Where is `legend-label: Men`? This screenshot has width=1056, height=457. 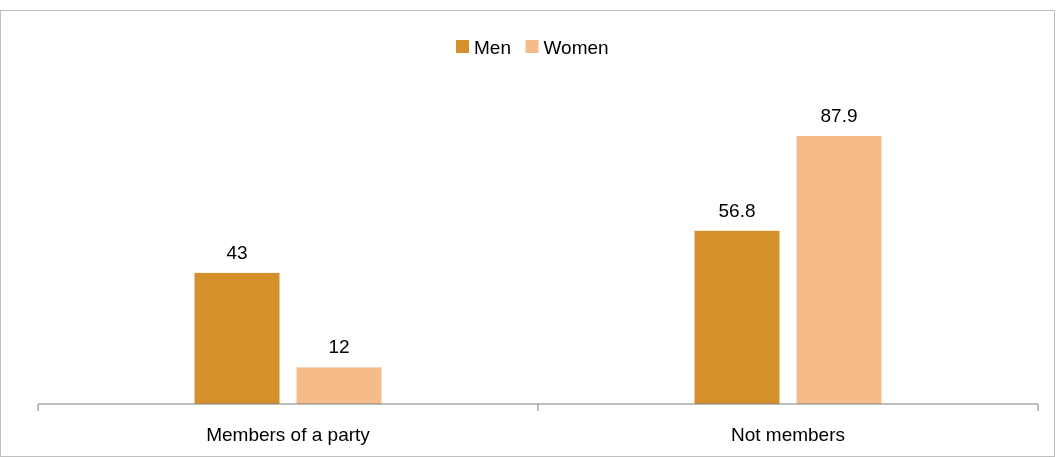
legend-label: Men is located at coordinates (492, 47).